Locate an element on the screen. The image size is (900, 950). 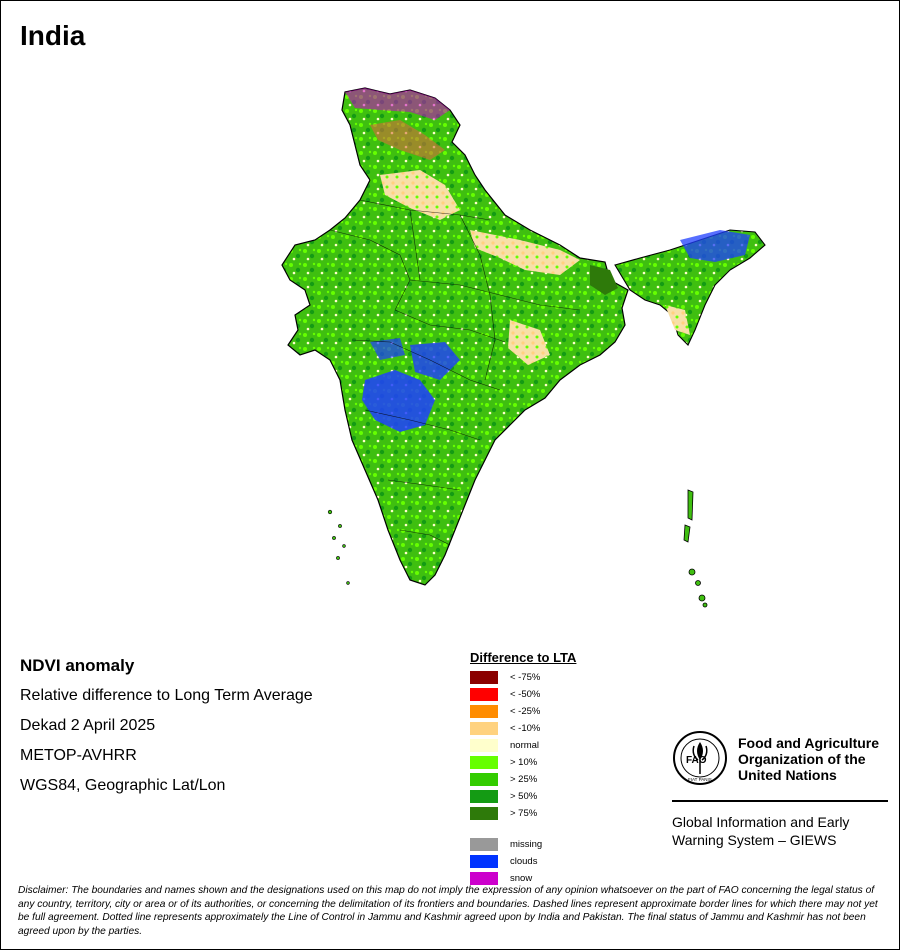
legend-item: normal is located at coordinates (523, 745).